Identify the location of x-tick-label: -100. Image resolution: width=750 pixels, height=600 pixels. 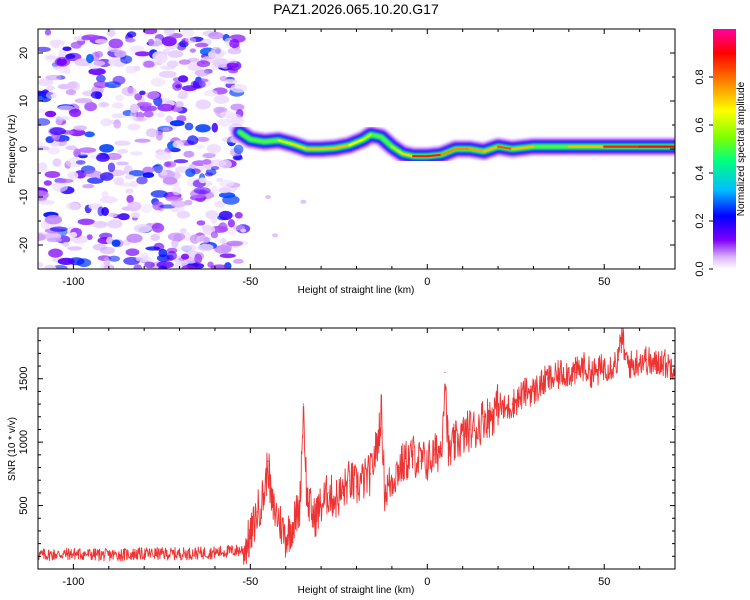
(73, 582).